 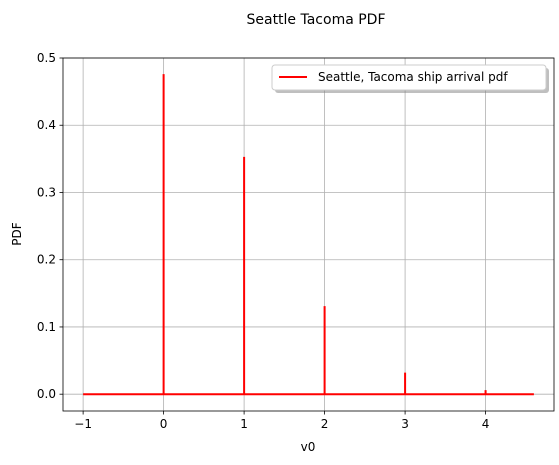 I want to click on y-tick-label: 0.4, so click(x=46, y=125).